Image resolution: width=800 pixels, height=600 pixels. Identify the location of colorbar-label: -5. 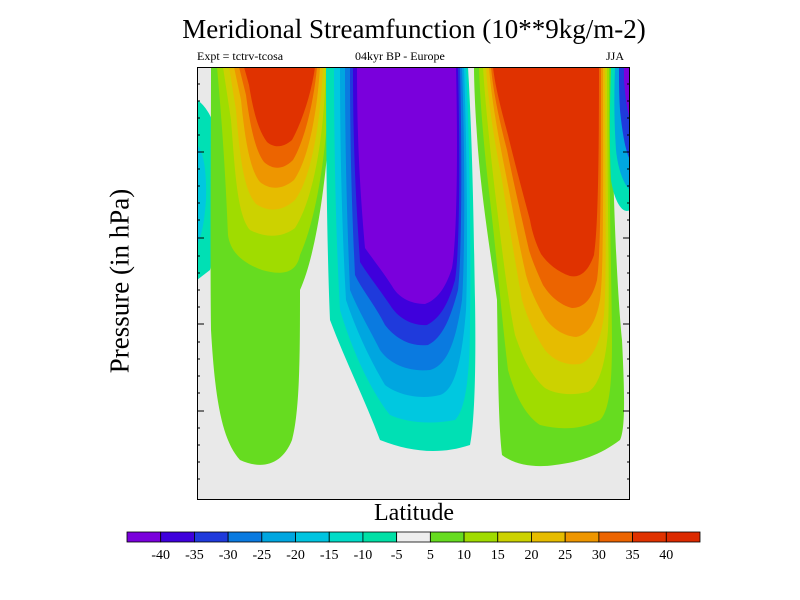
(397, 555).